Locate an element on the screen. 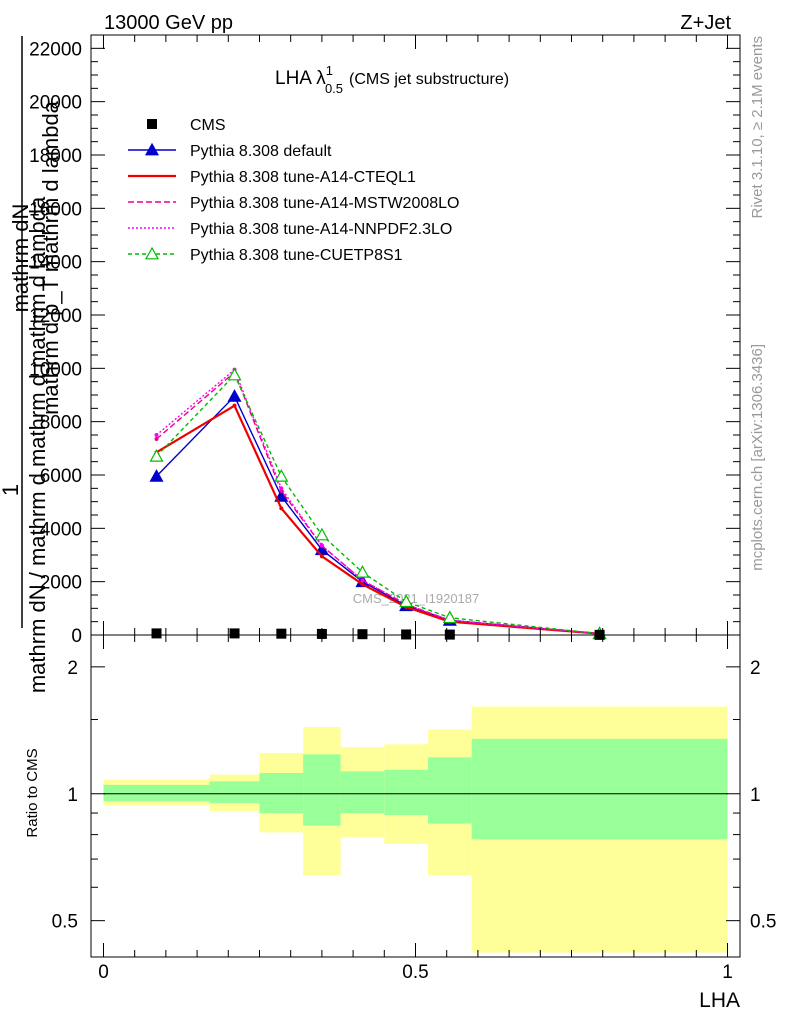 Image resolution: width=786 pixels, height=1024 pixels. ratio-xtick-label: 0.5 is located at coordinates (415, 972).